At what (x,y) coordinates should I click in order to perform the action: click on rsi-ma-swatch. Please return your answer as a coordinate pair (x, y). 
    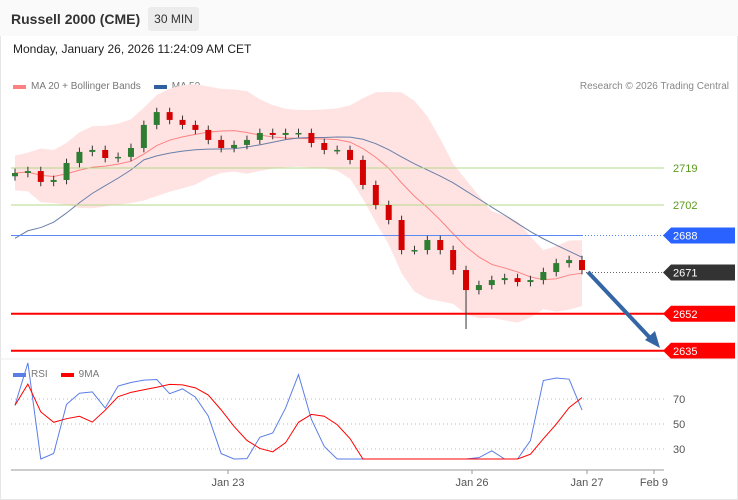
    Looking at the image, I should click on (67, 374).